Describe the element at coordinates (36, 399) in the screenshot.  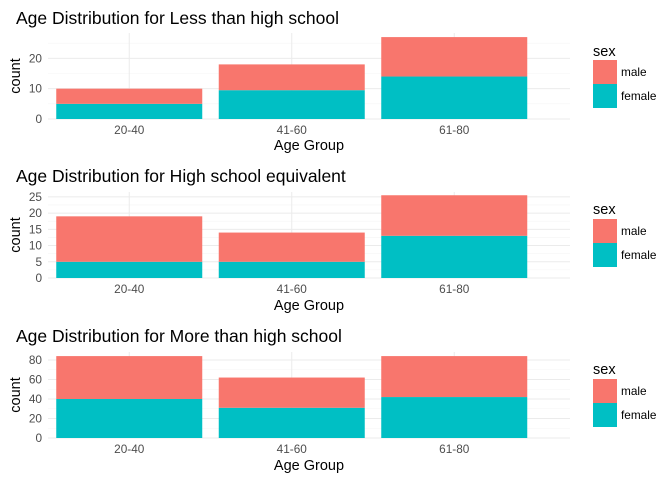
I see `y-tick-label: 40` at that location.